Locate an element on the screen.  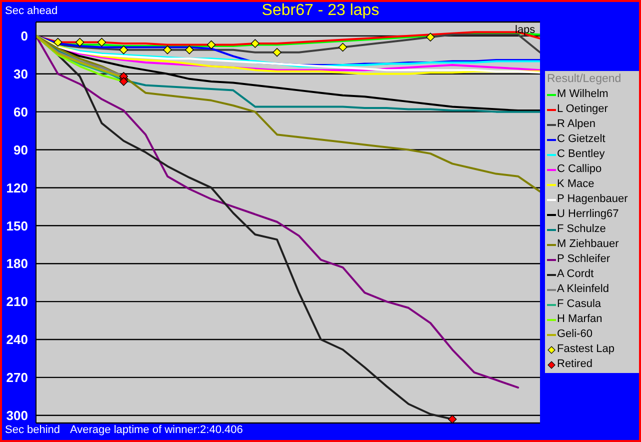
y-tick-label: 300 is located at coordinates (17, 416).